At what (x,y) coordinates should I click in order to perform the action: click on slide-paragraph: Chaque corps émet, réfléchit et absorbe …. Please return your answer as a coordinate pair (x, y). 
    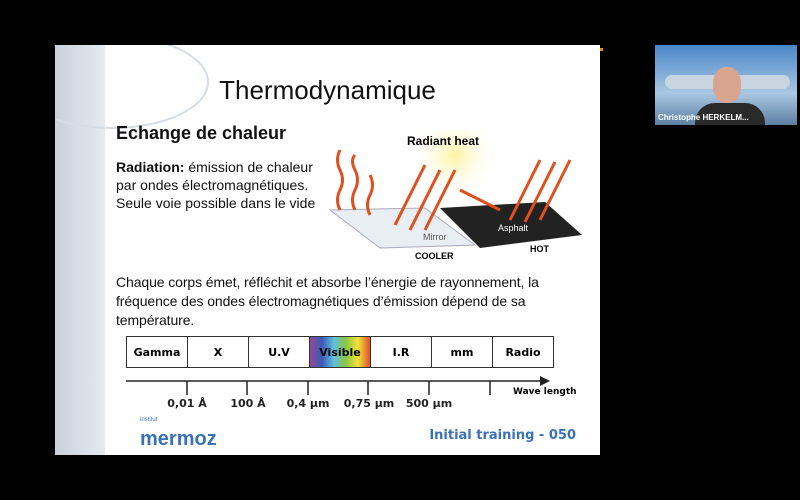
    Looking at the image, I should click on (327, 301).